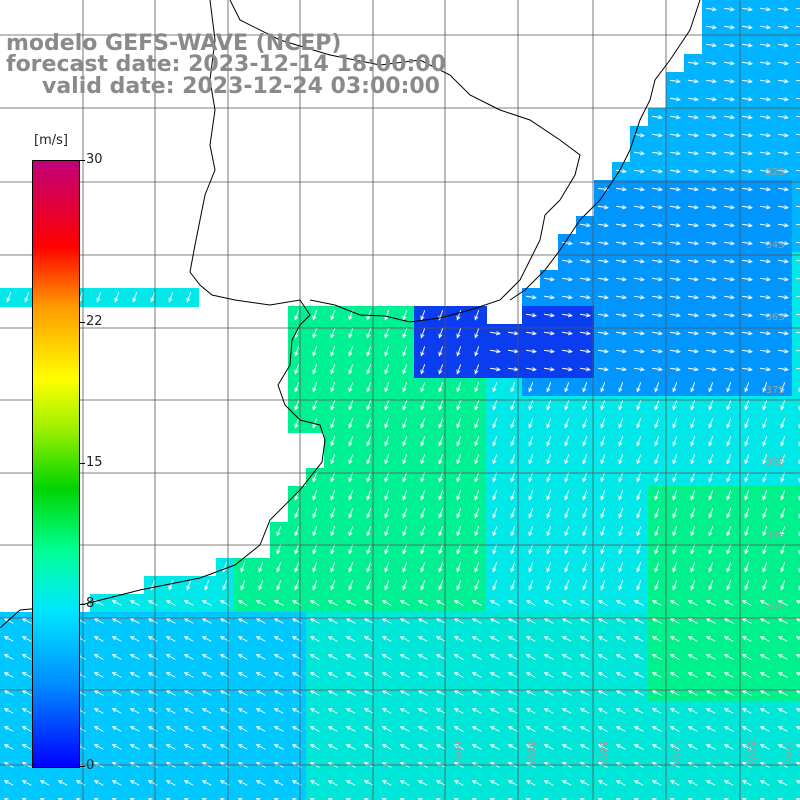 This screenshot has height=800, width=800. I want to click on lon-label: 58W, so click(530, 752).